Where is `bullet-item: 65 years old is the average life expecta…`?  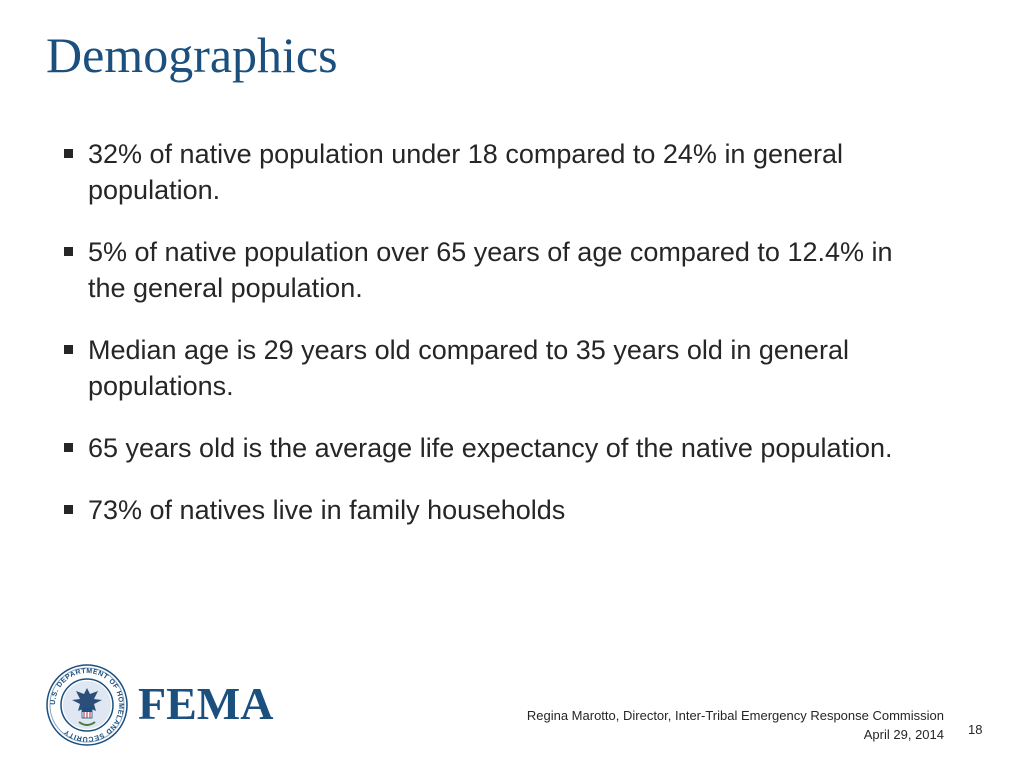
bullet-item: 65 years old is the average life expecta… is located at coordinates (487, 448).